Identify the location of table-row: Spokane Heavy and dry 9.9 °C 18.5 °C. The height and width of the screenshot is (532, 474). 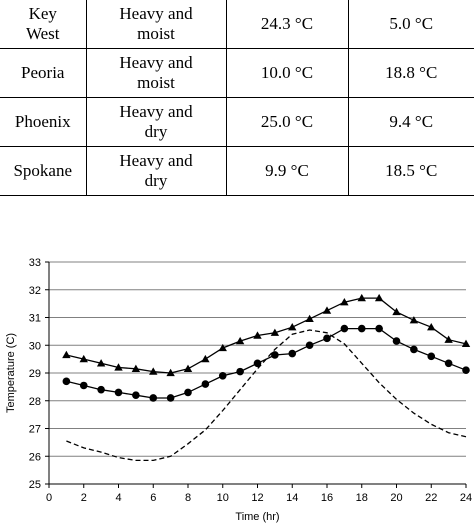
(237, 171).